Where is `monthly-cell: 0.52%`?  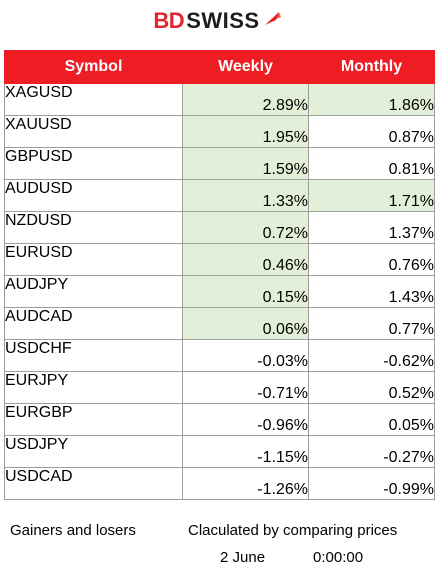
monthly-cell: 0.52% is located at coordinates (371, 387).